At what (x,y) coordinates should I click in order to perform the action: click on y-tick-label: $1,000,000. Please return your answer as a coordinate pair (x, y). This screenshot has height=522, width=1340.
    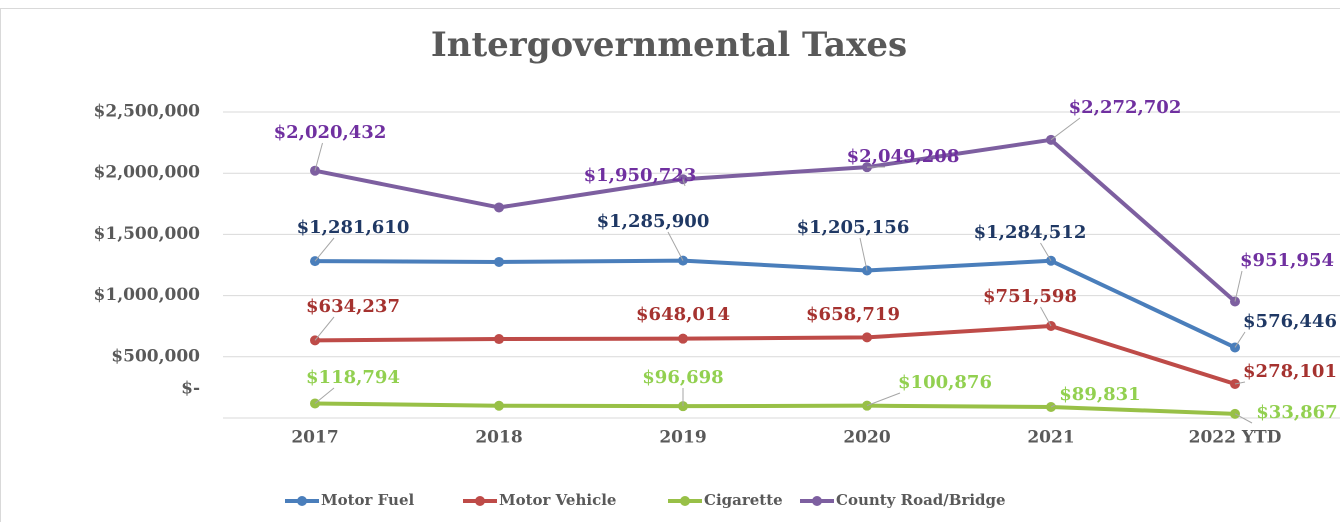
    Looking at the image, I should click on (147, 295).